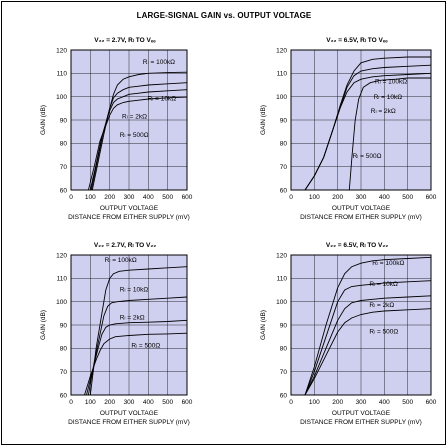 This screenshot has width=448, height=447. What do you see at coordinates (357, 245) in the screenshot?
I see `chart-title: V₂₂ = 6.5V, Rₗ TO V₂₂` at bounding box center [357, 245].